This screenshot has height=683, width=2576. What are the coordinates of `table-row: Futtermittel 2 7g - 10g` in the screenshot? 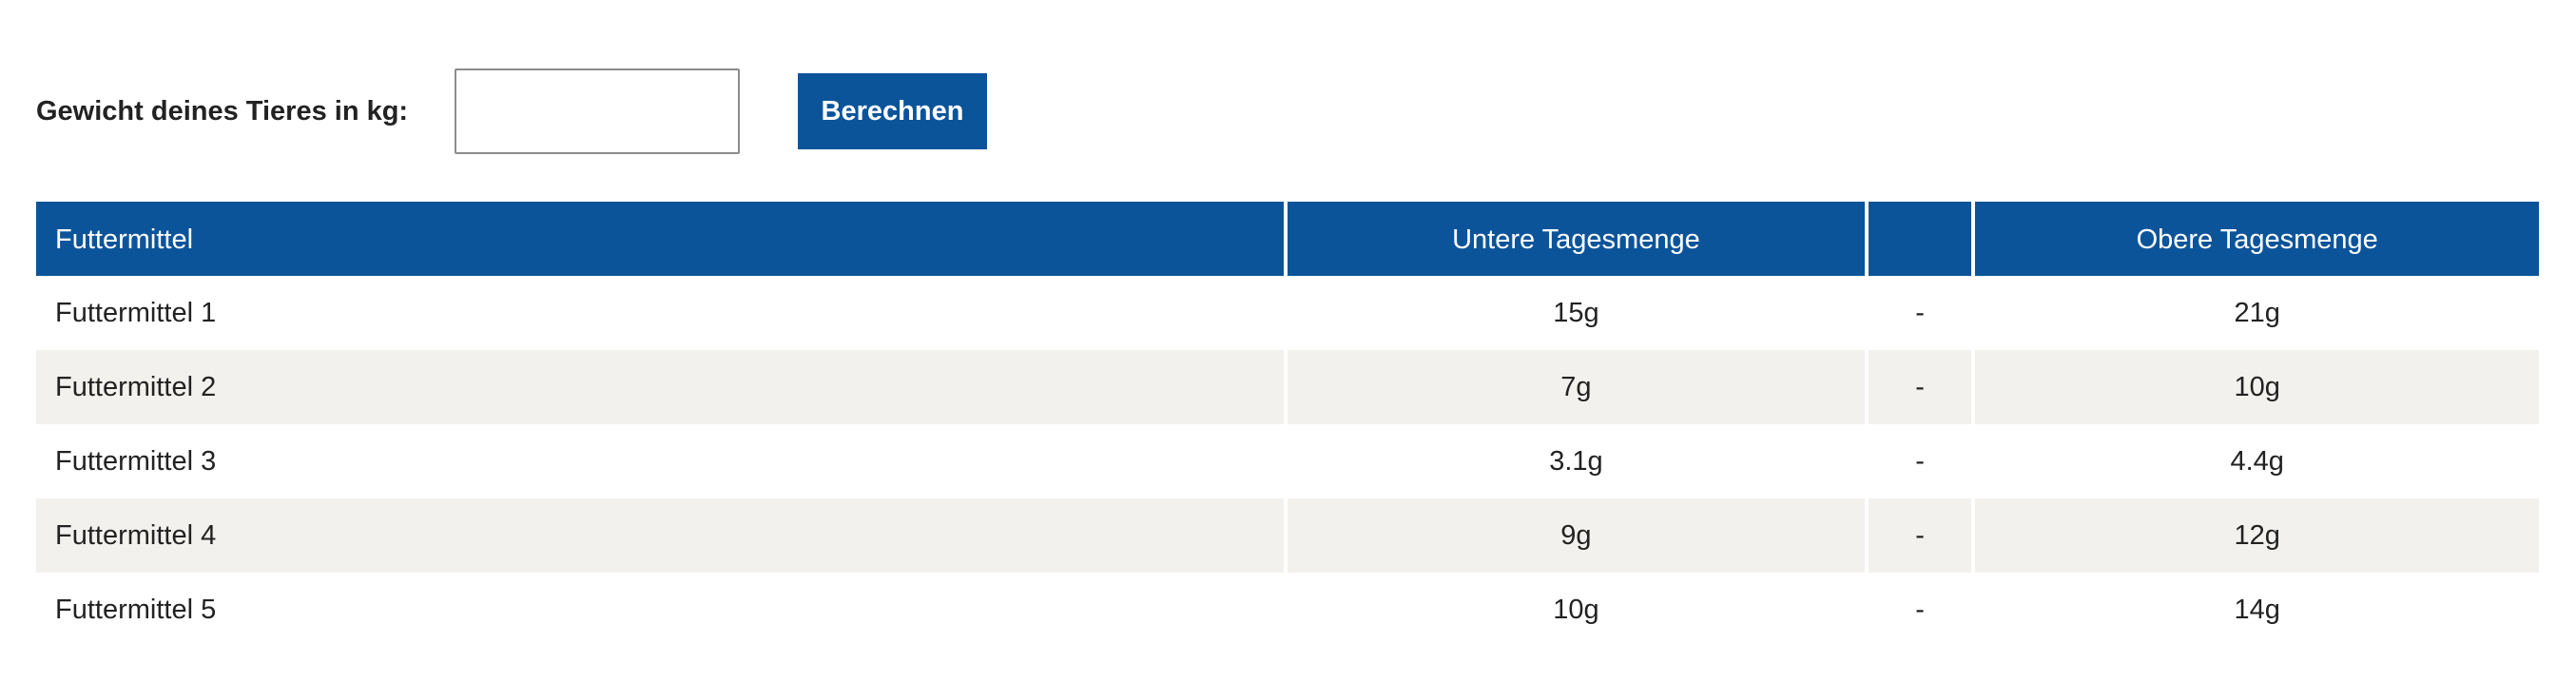 It's located at (1287, 387).